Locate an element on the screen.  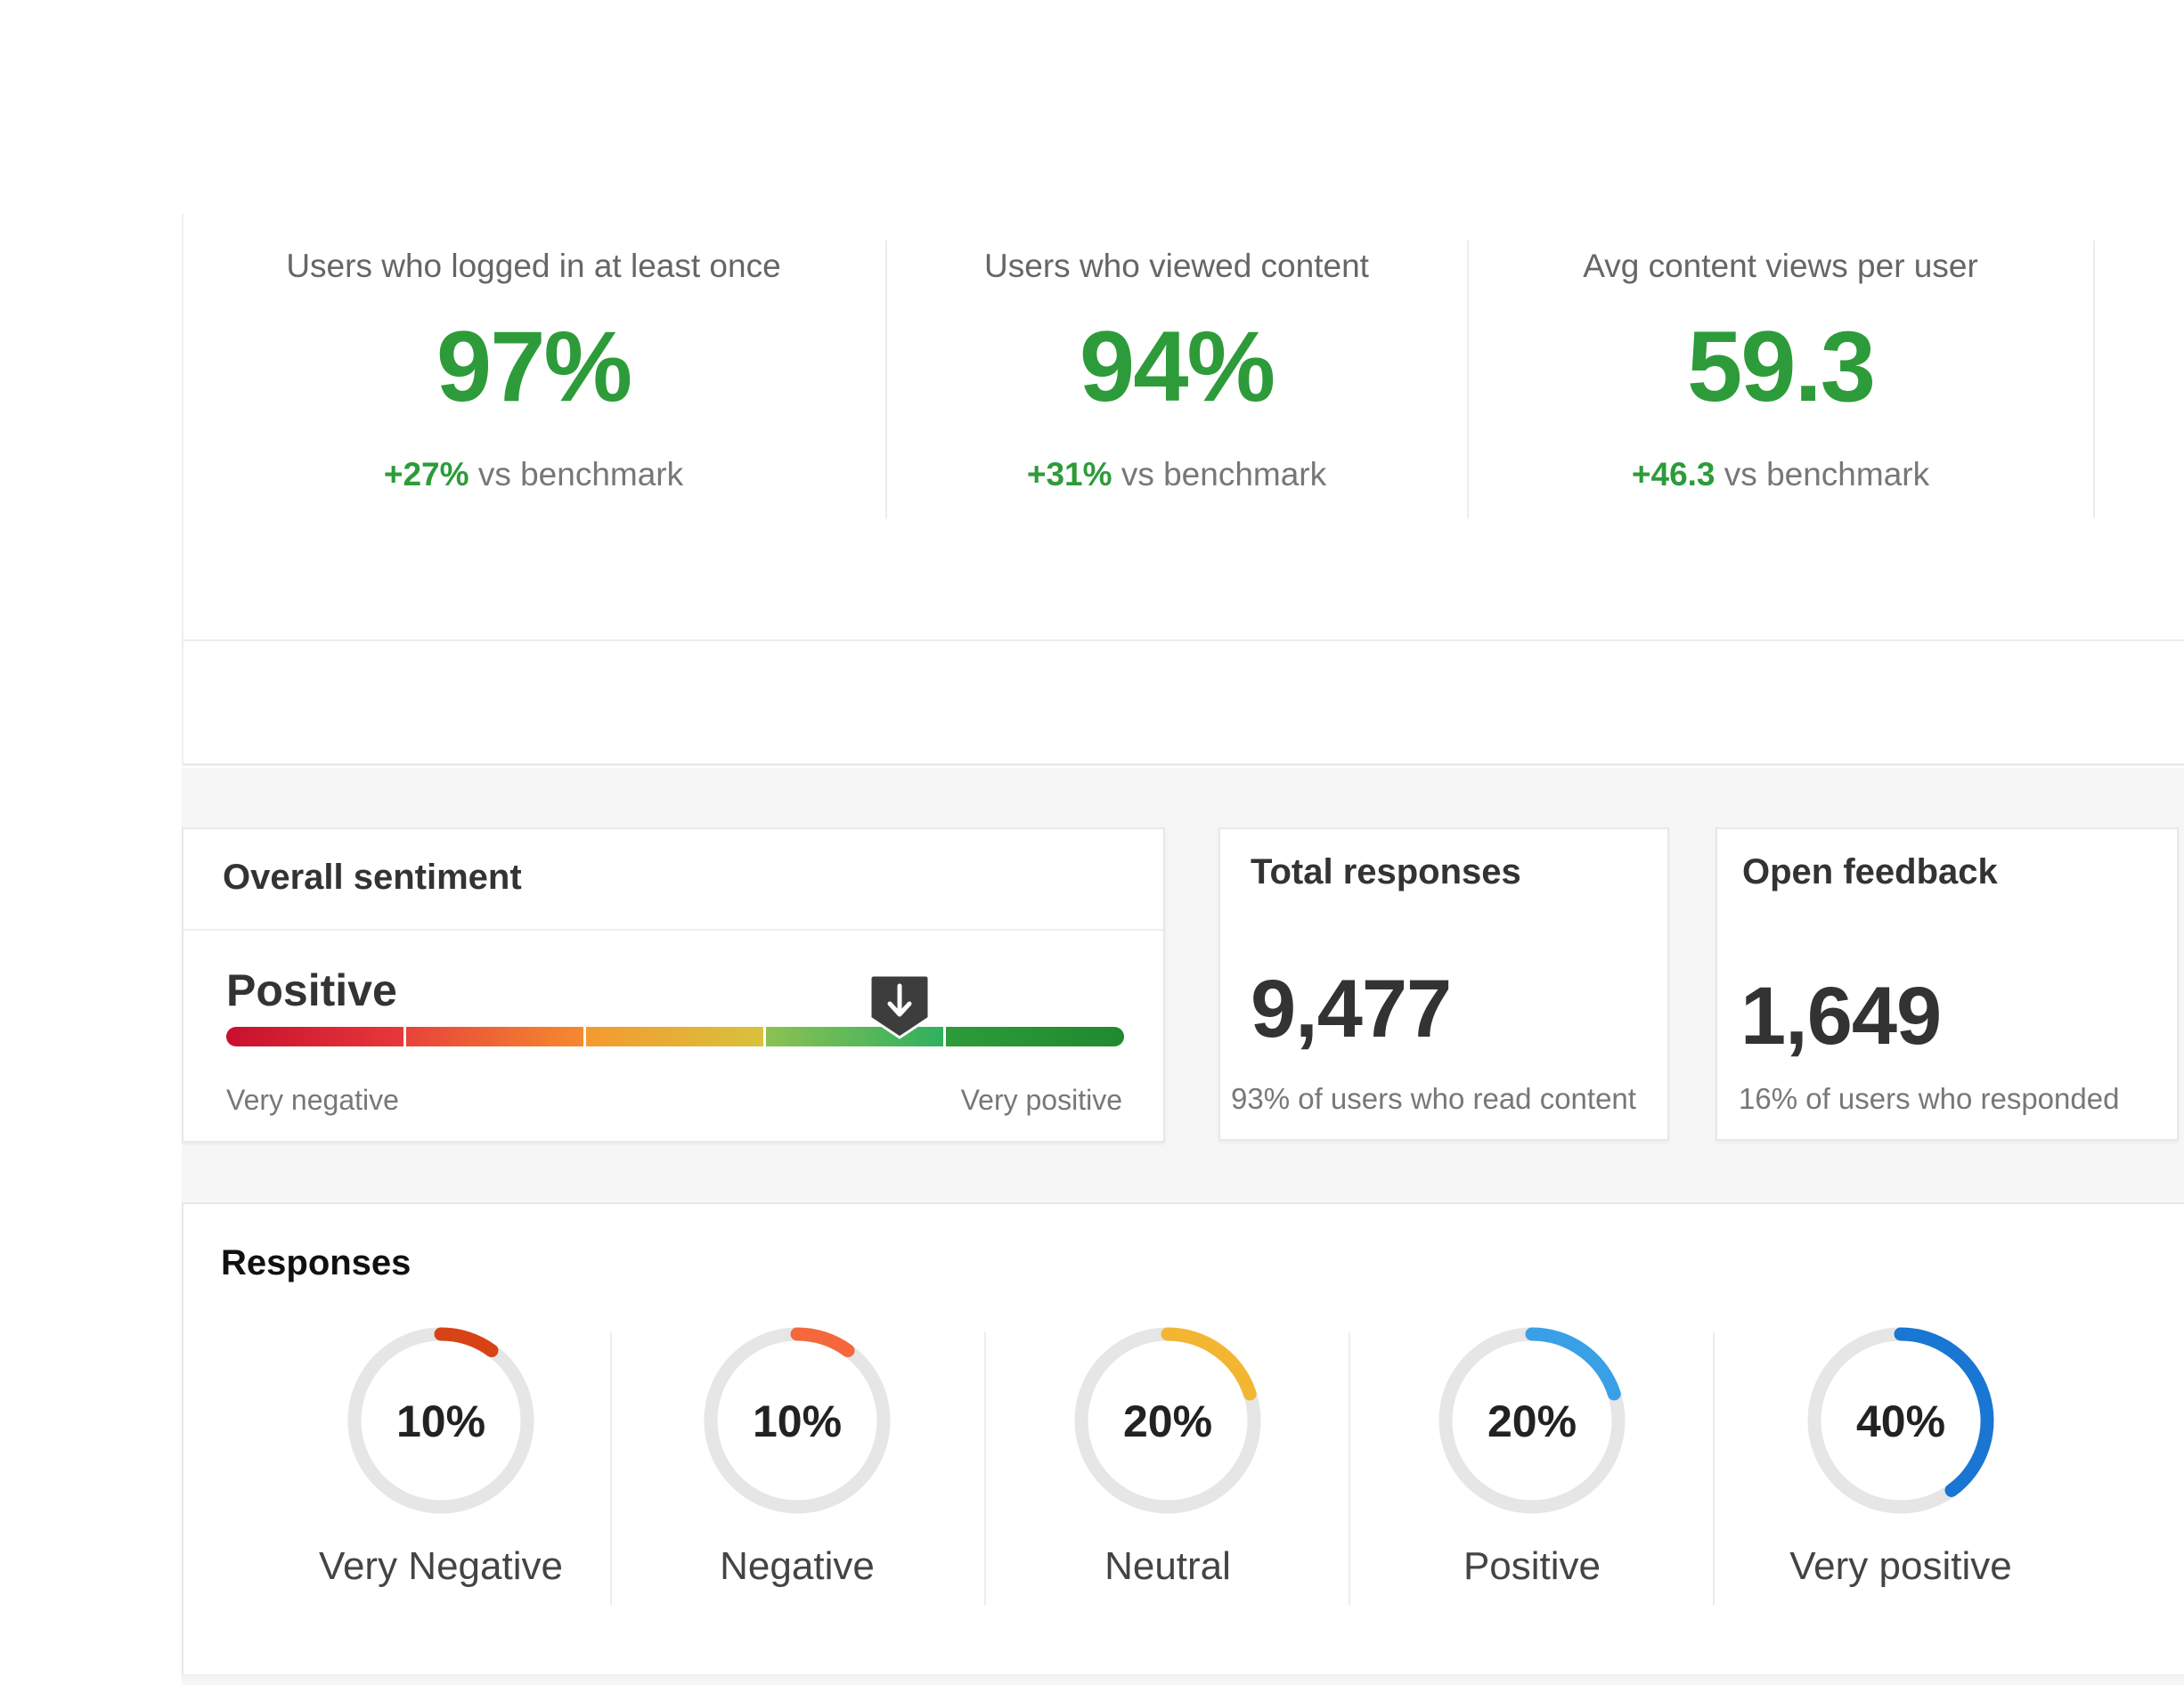
donut-percent: 40% is located at coordinates (1900, 1421).